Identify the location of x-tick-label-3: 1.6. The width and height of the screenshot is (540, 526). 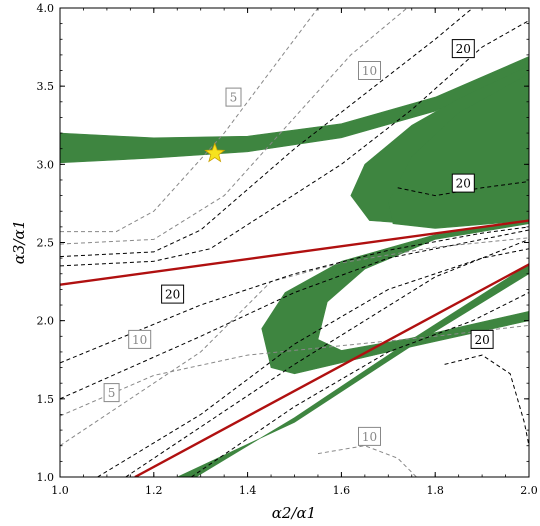
(342, 490).